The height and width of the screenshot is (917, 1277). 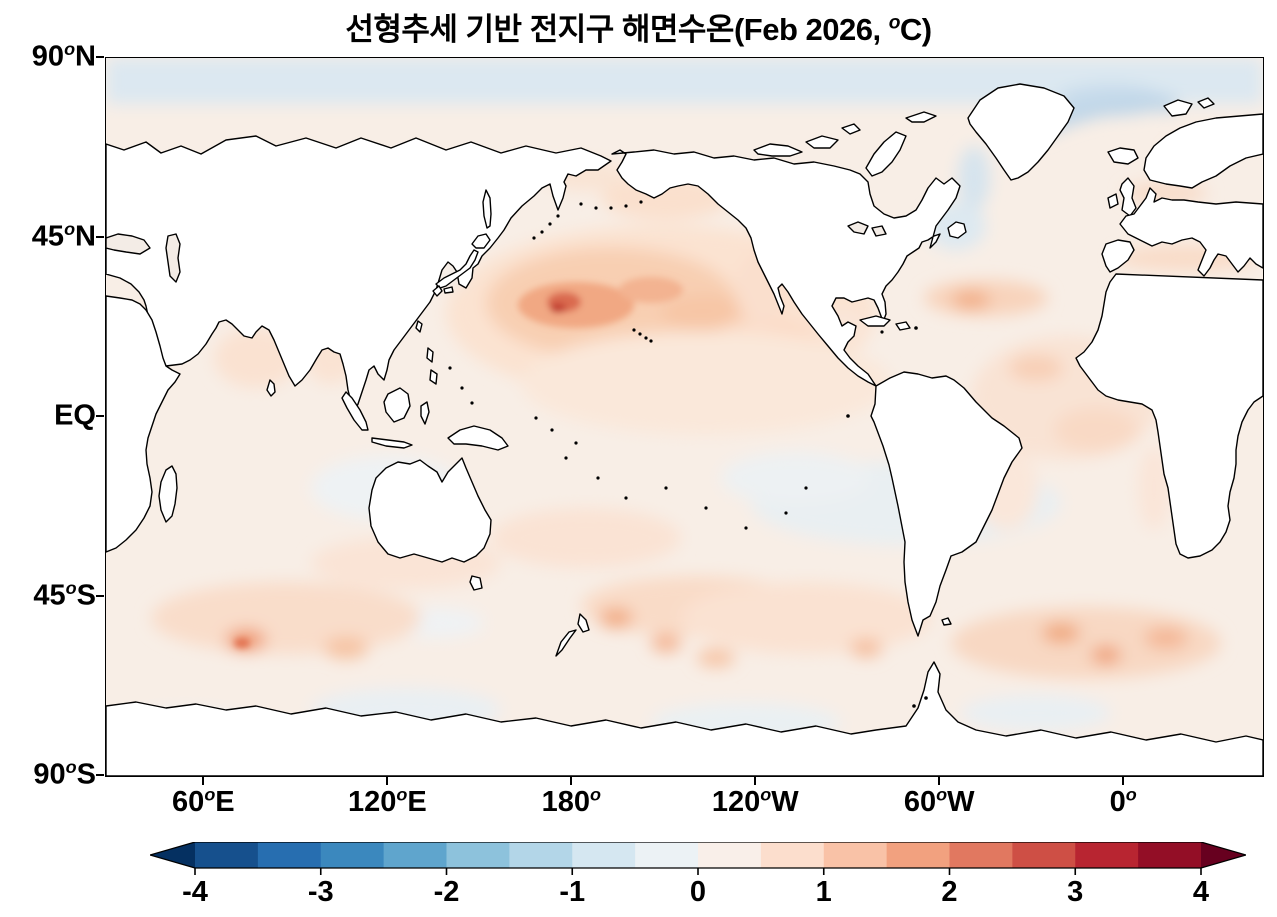 What do you see at coordinates (173, 258) in the screenshot?
I see `lake-caspian` at bounding box center [173, 258].